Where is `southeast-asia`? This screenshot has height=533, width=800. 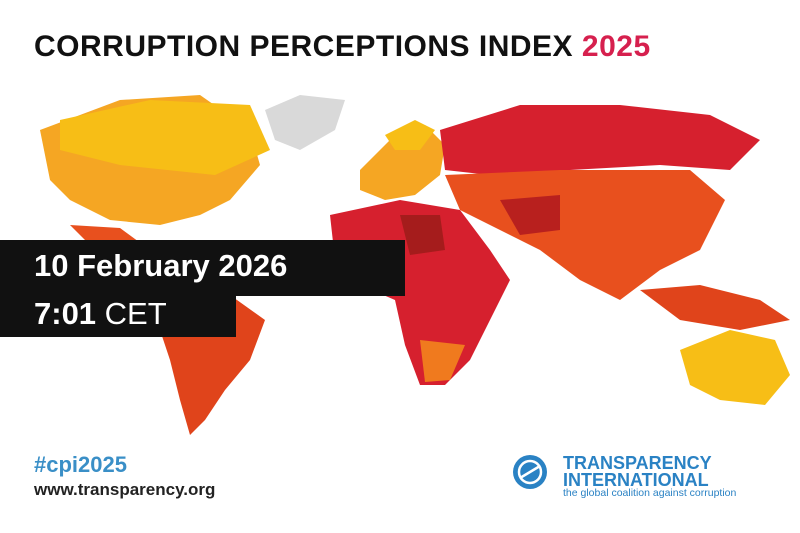
southeast-asia is located at coordinates (715, 307).